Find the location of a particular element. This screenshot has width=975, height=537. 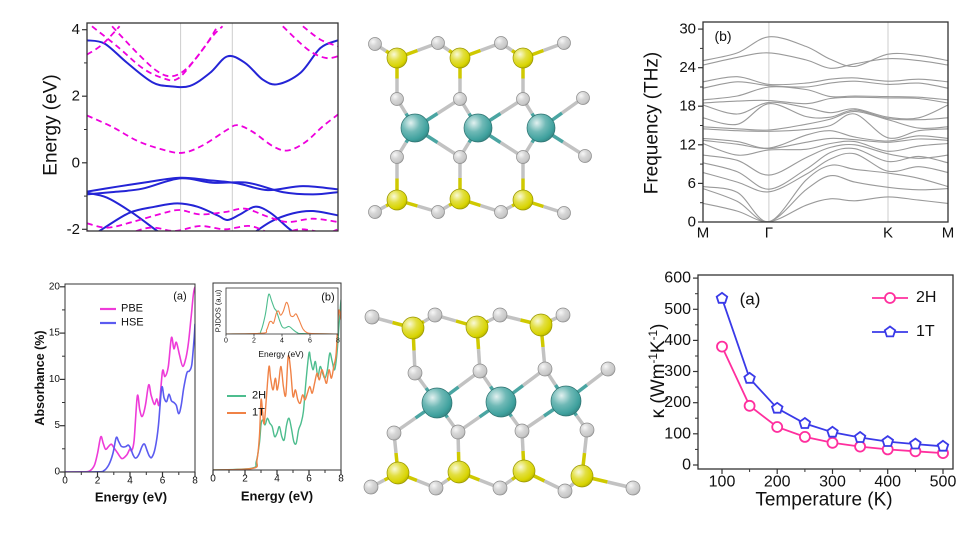

pjdos-curves is located at coordinates (277, 384).